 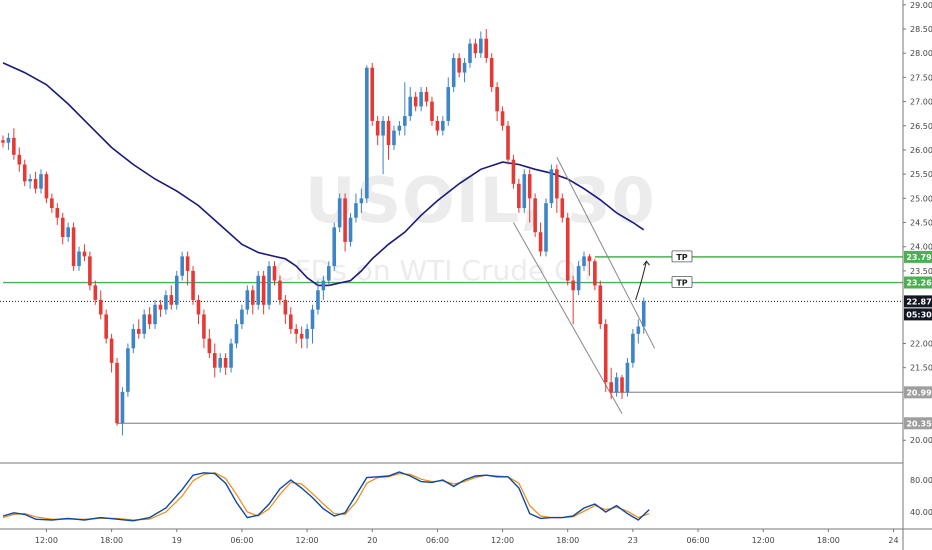 What do you see at coordinates (921, 77) in the screenshot?
I see `price-tick-label: 27.50` at bounding box center [921, 77].